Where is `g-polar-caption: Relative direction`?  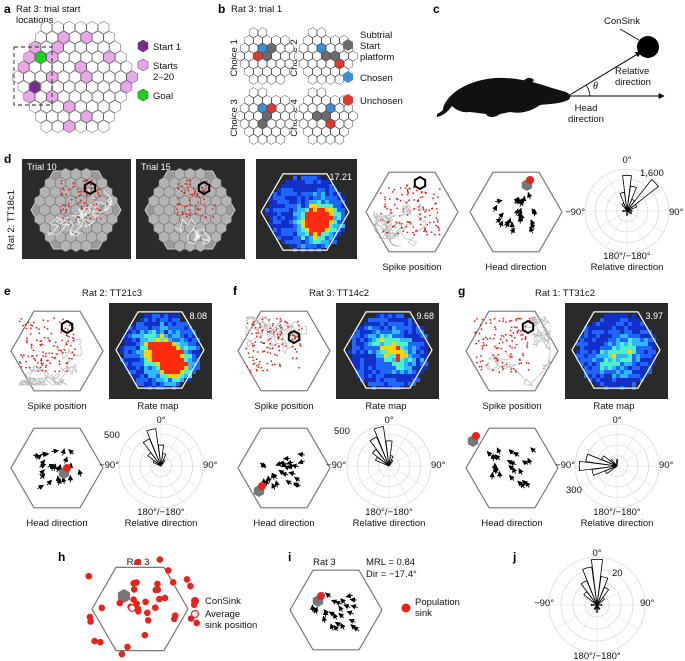 g-polar-caption: Relative direction is located at coordinates (617, 523).